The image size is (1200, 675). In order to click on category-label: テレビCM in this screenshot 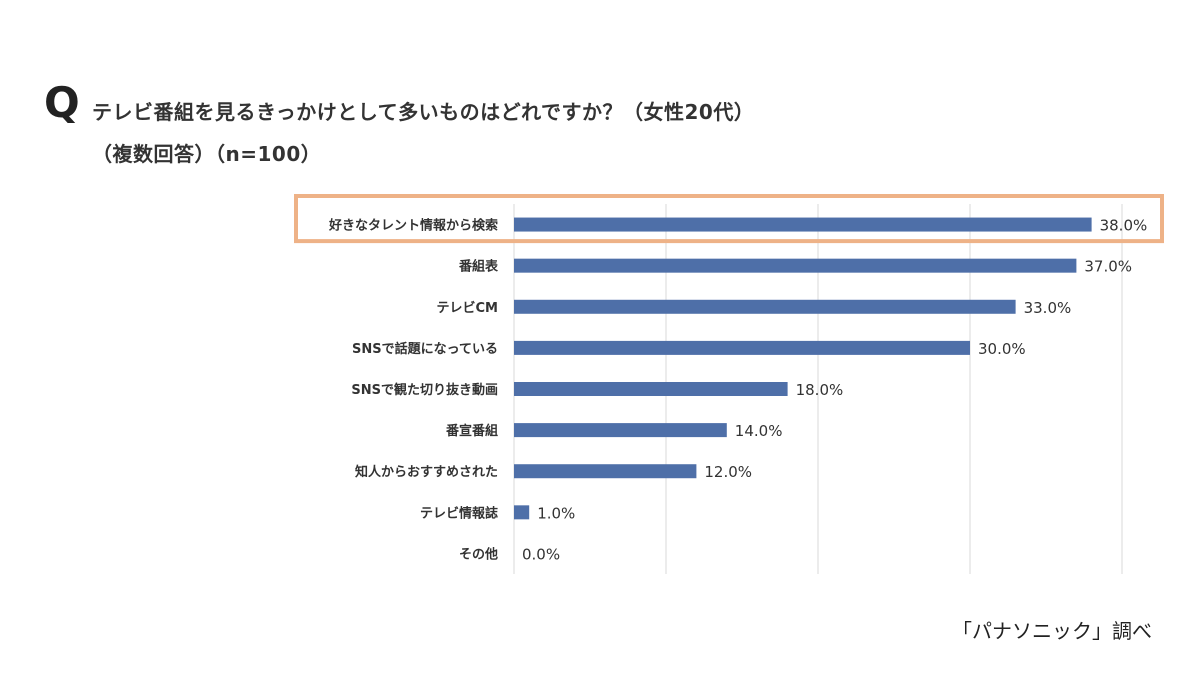, I will do `click(467, 308)`.